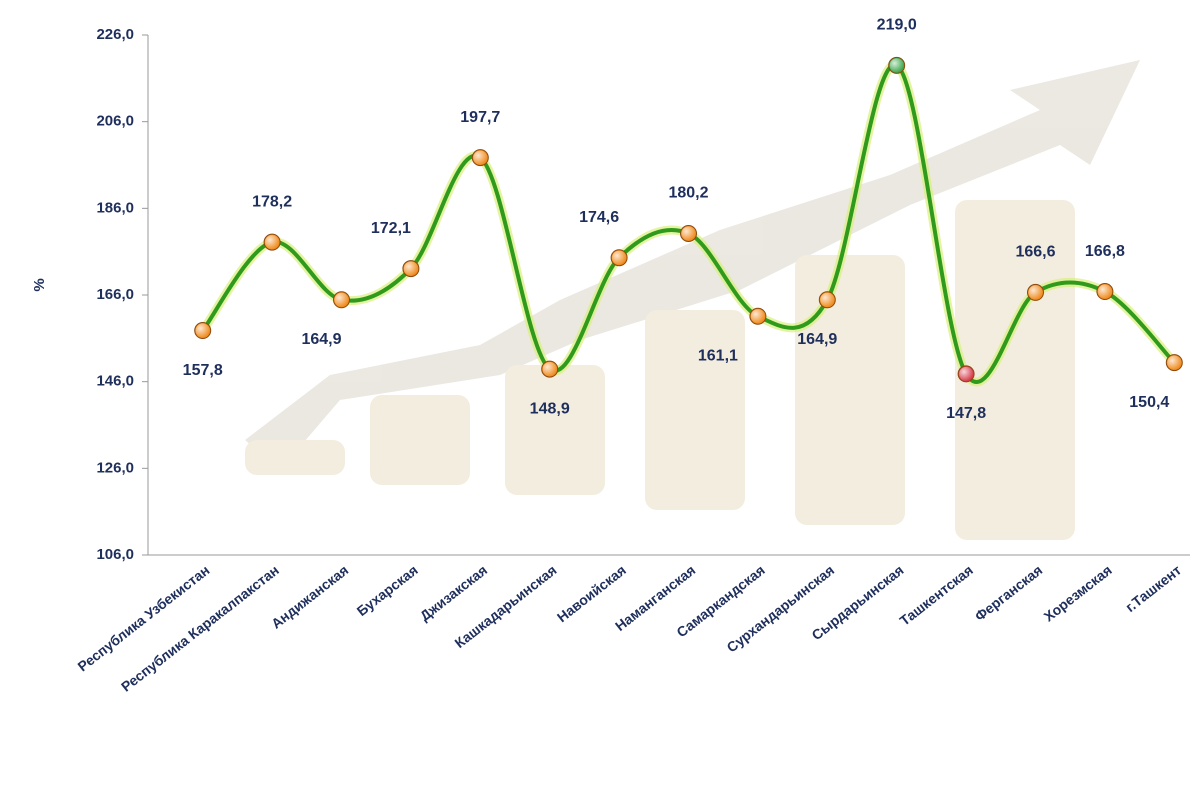 The height and width of the screenshot is (807, 1197). Describe the element at coordinates (1078, 593) in the screenshot. I see `x-tick-label: Хорезмская` at that location.